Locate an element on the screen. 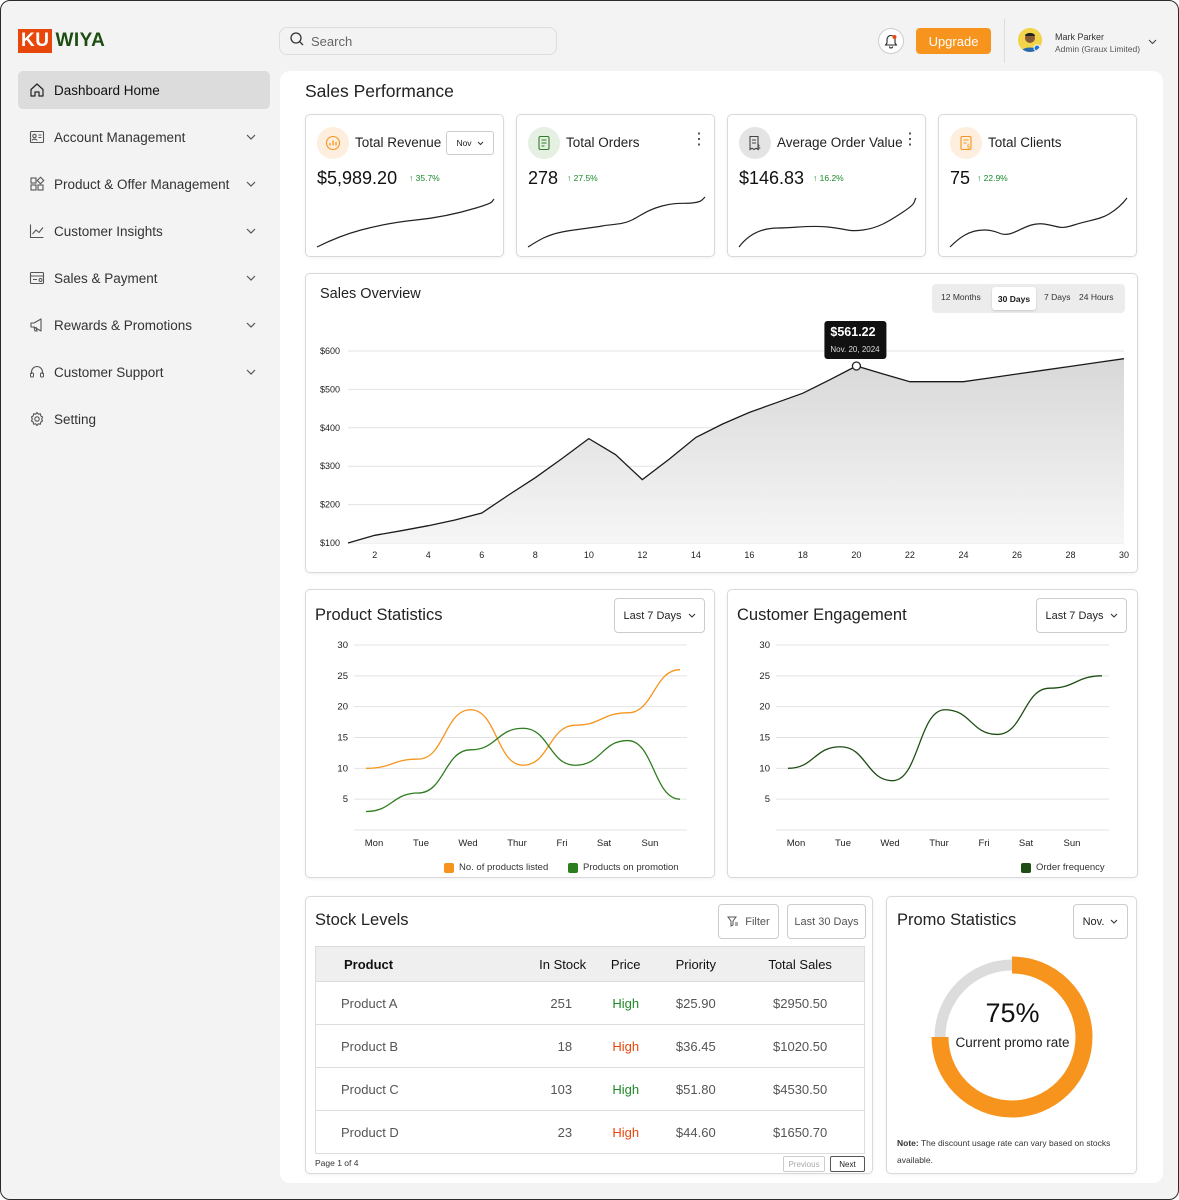 The width and height of the screenshot is (1179, 1200). range-12-months: 12 Months is located at coordinates (961, 297).